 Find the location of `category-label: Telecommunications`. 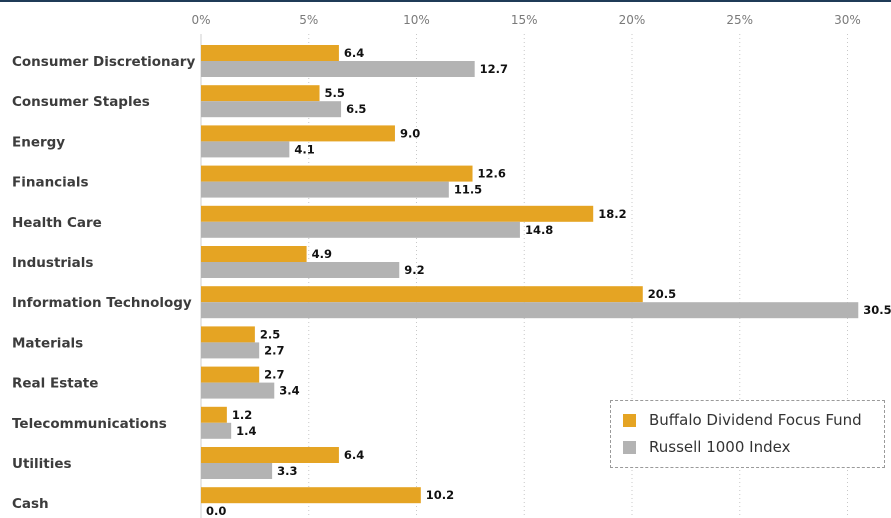

category-label: Telecommunications is located at coordinates (89, 424).